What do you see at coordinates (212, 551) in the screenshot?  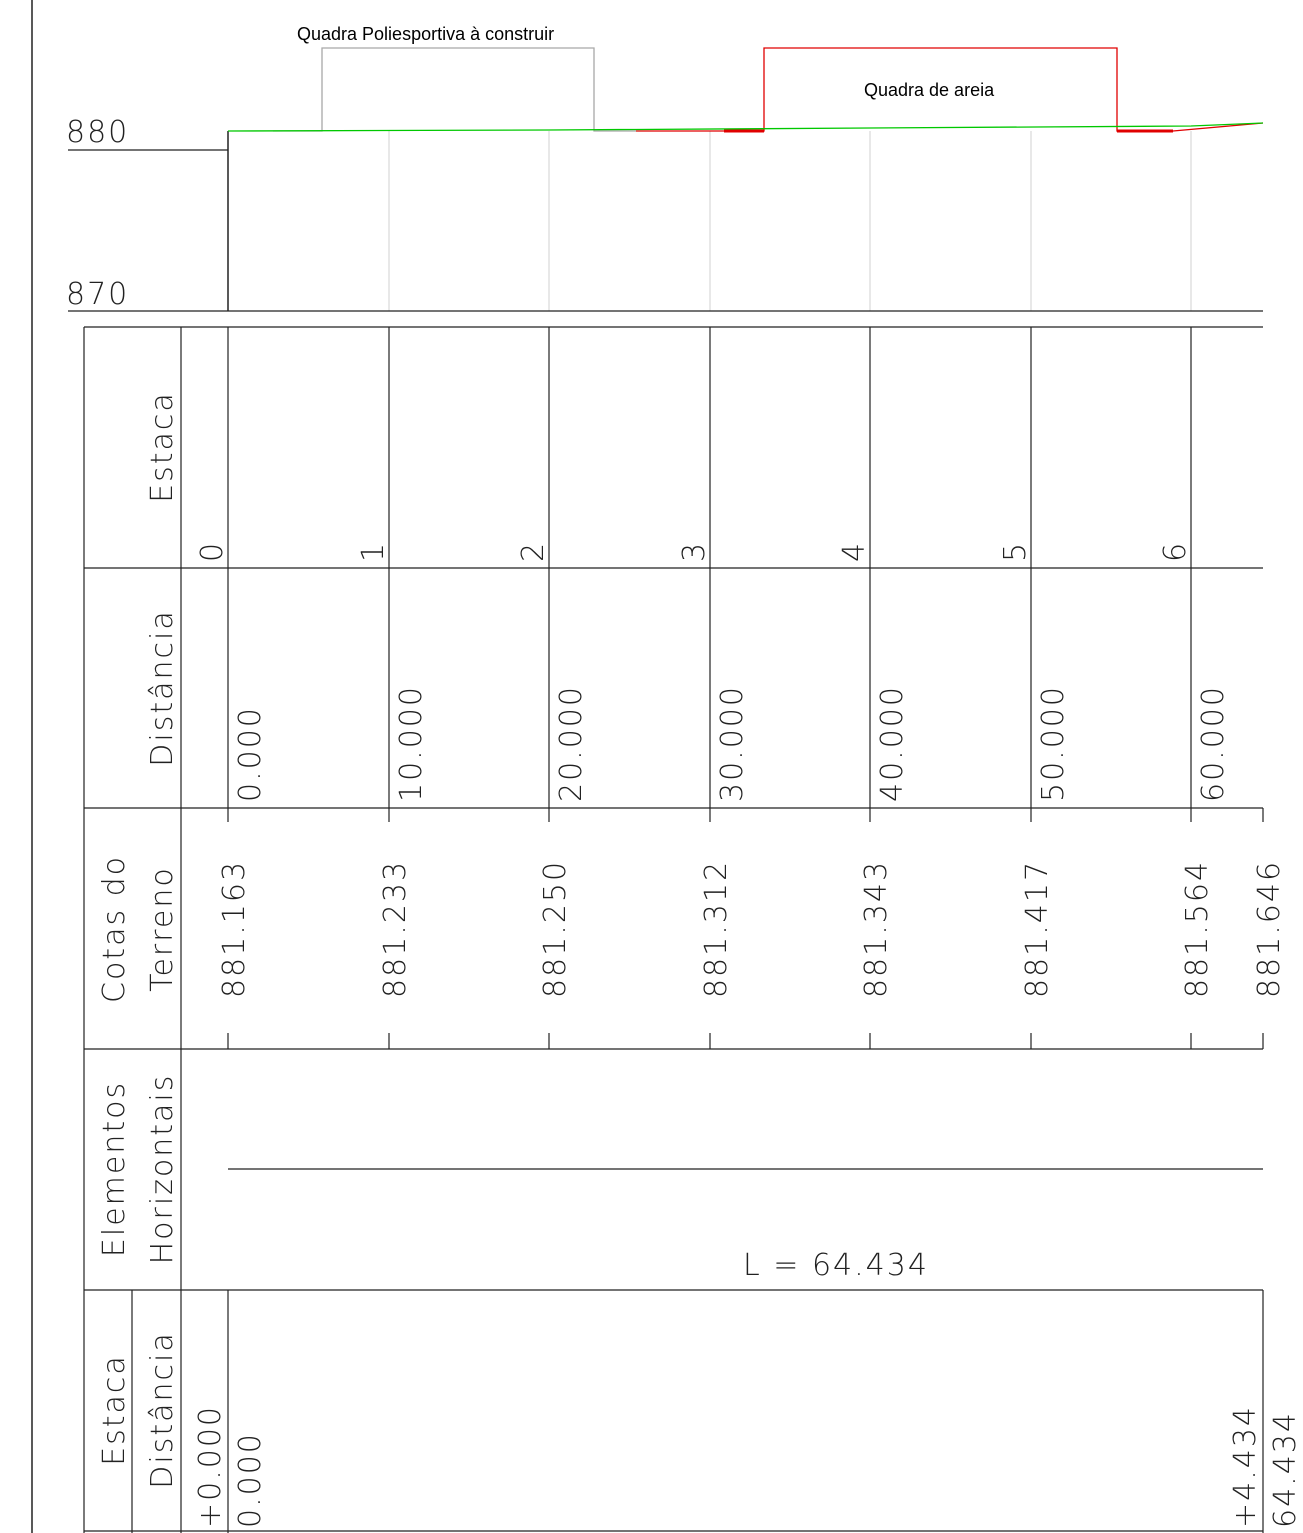 I see `station-value: 0` at bounding box center [212, 551].